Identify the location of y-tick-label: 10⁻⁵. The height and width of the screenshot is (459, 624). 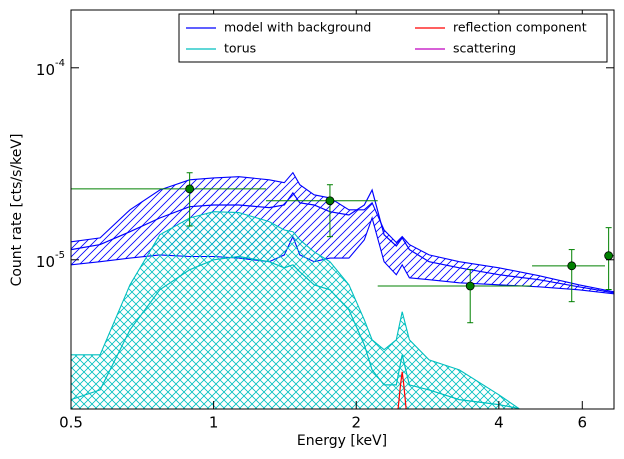
(50, 260).